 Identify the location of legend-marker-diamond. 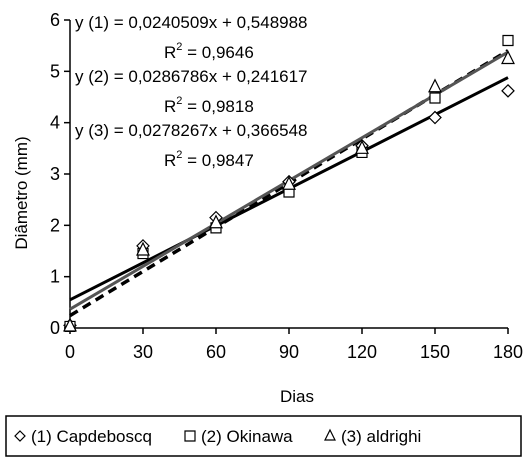
(20, 436).